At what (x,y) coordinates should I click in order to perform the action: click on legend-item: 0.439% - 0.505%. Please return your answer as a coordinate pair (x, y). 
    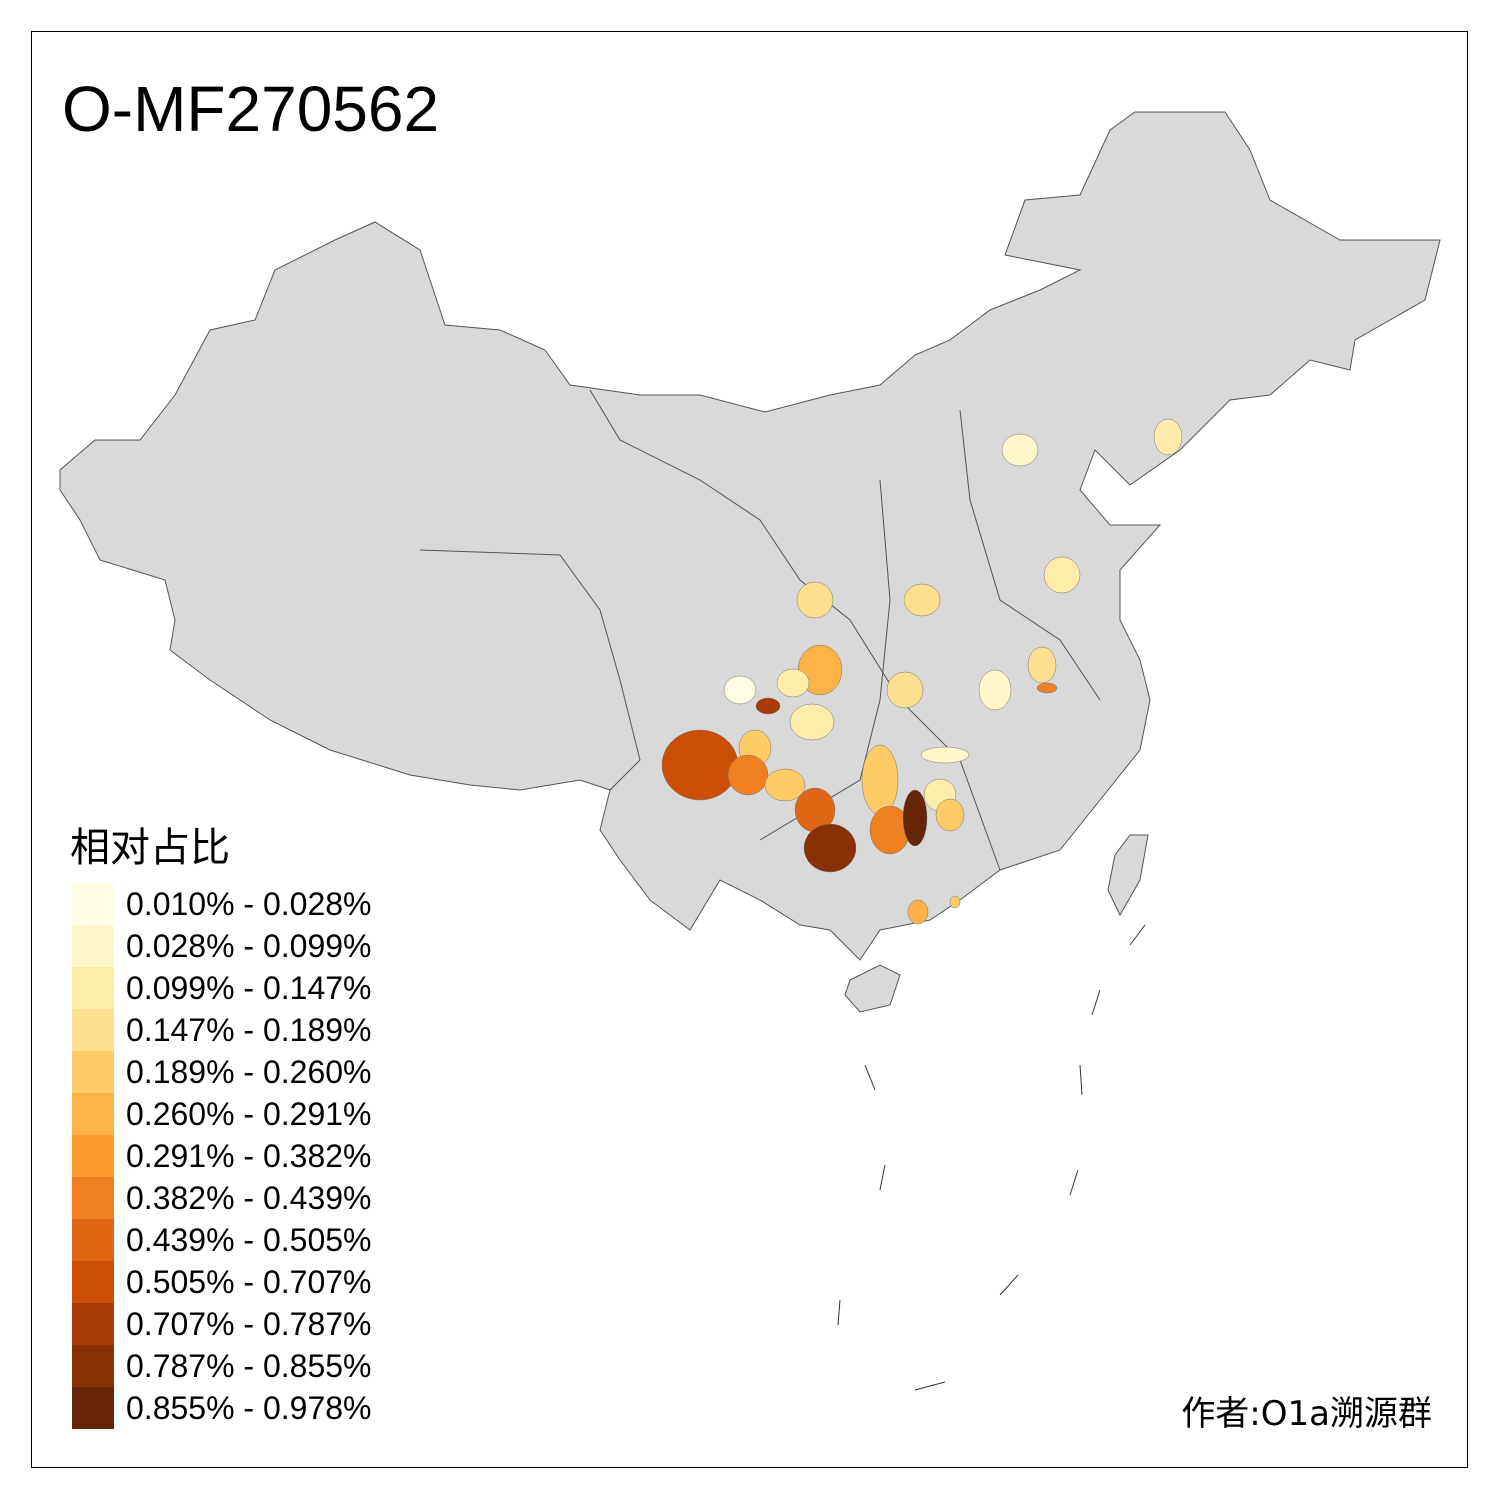
    Looking at the image, I should click on (222, 1240).